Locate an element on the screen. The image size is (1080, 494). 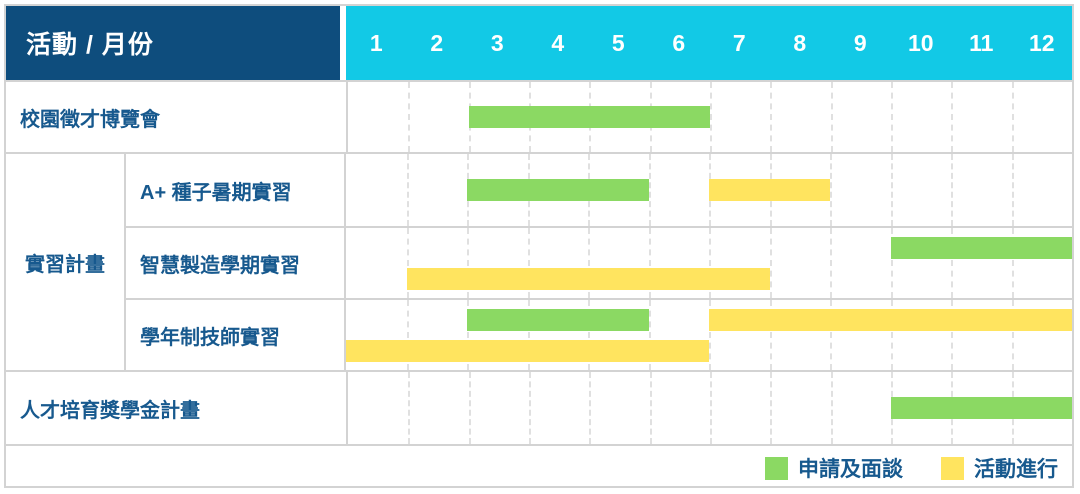
legend-item-apply: 申請及面談 is located at coordinates (834, 468).